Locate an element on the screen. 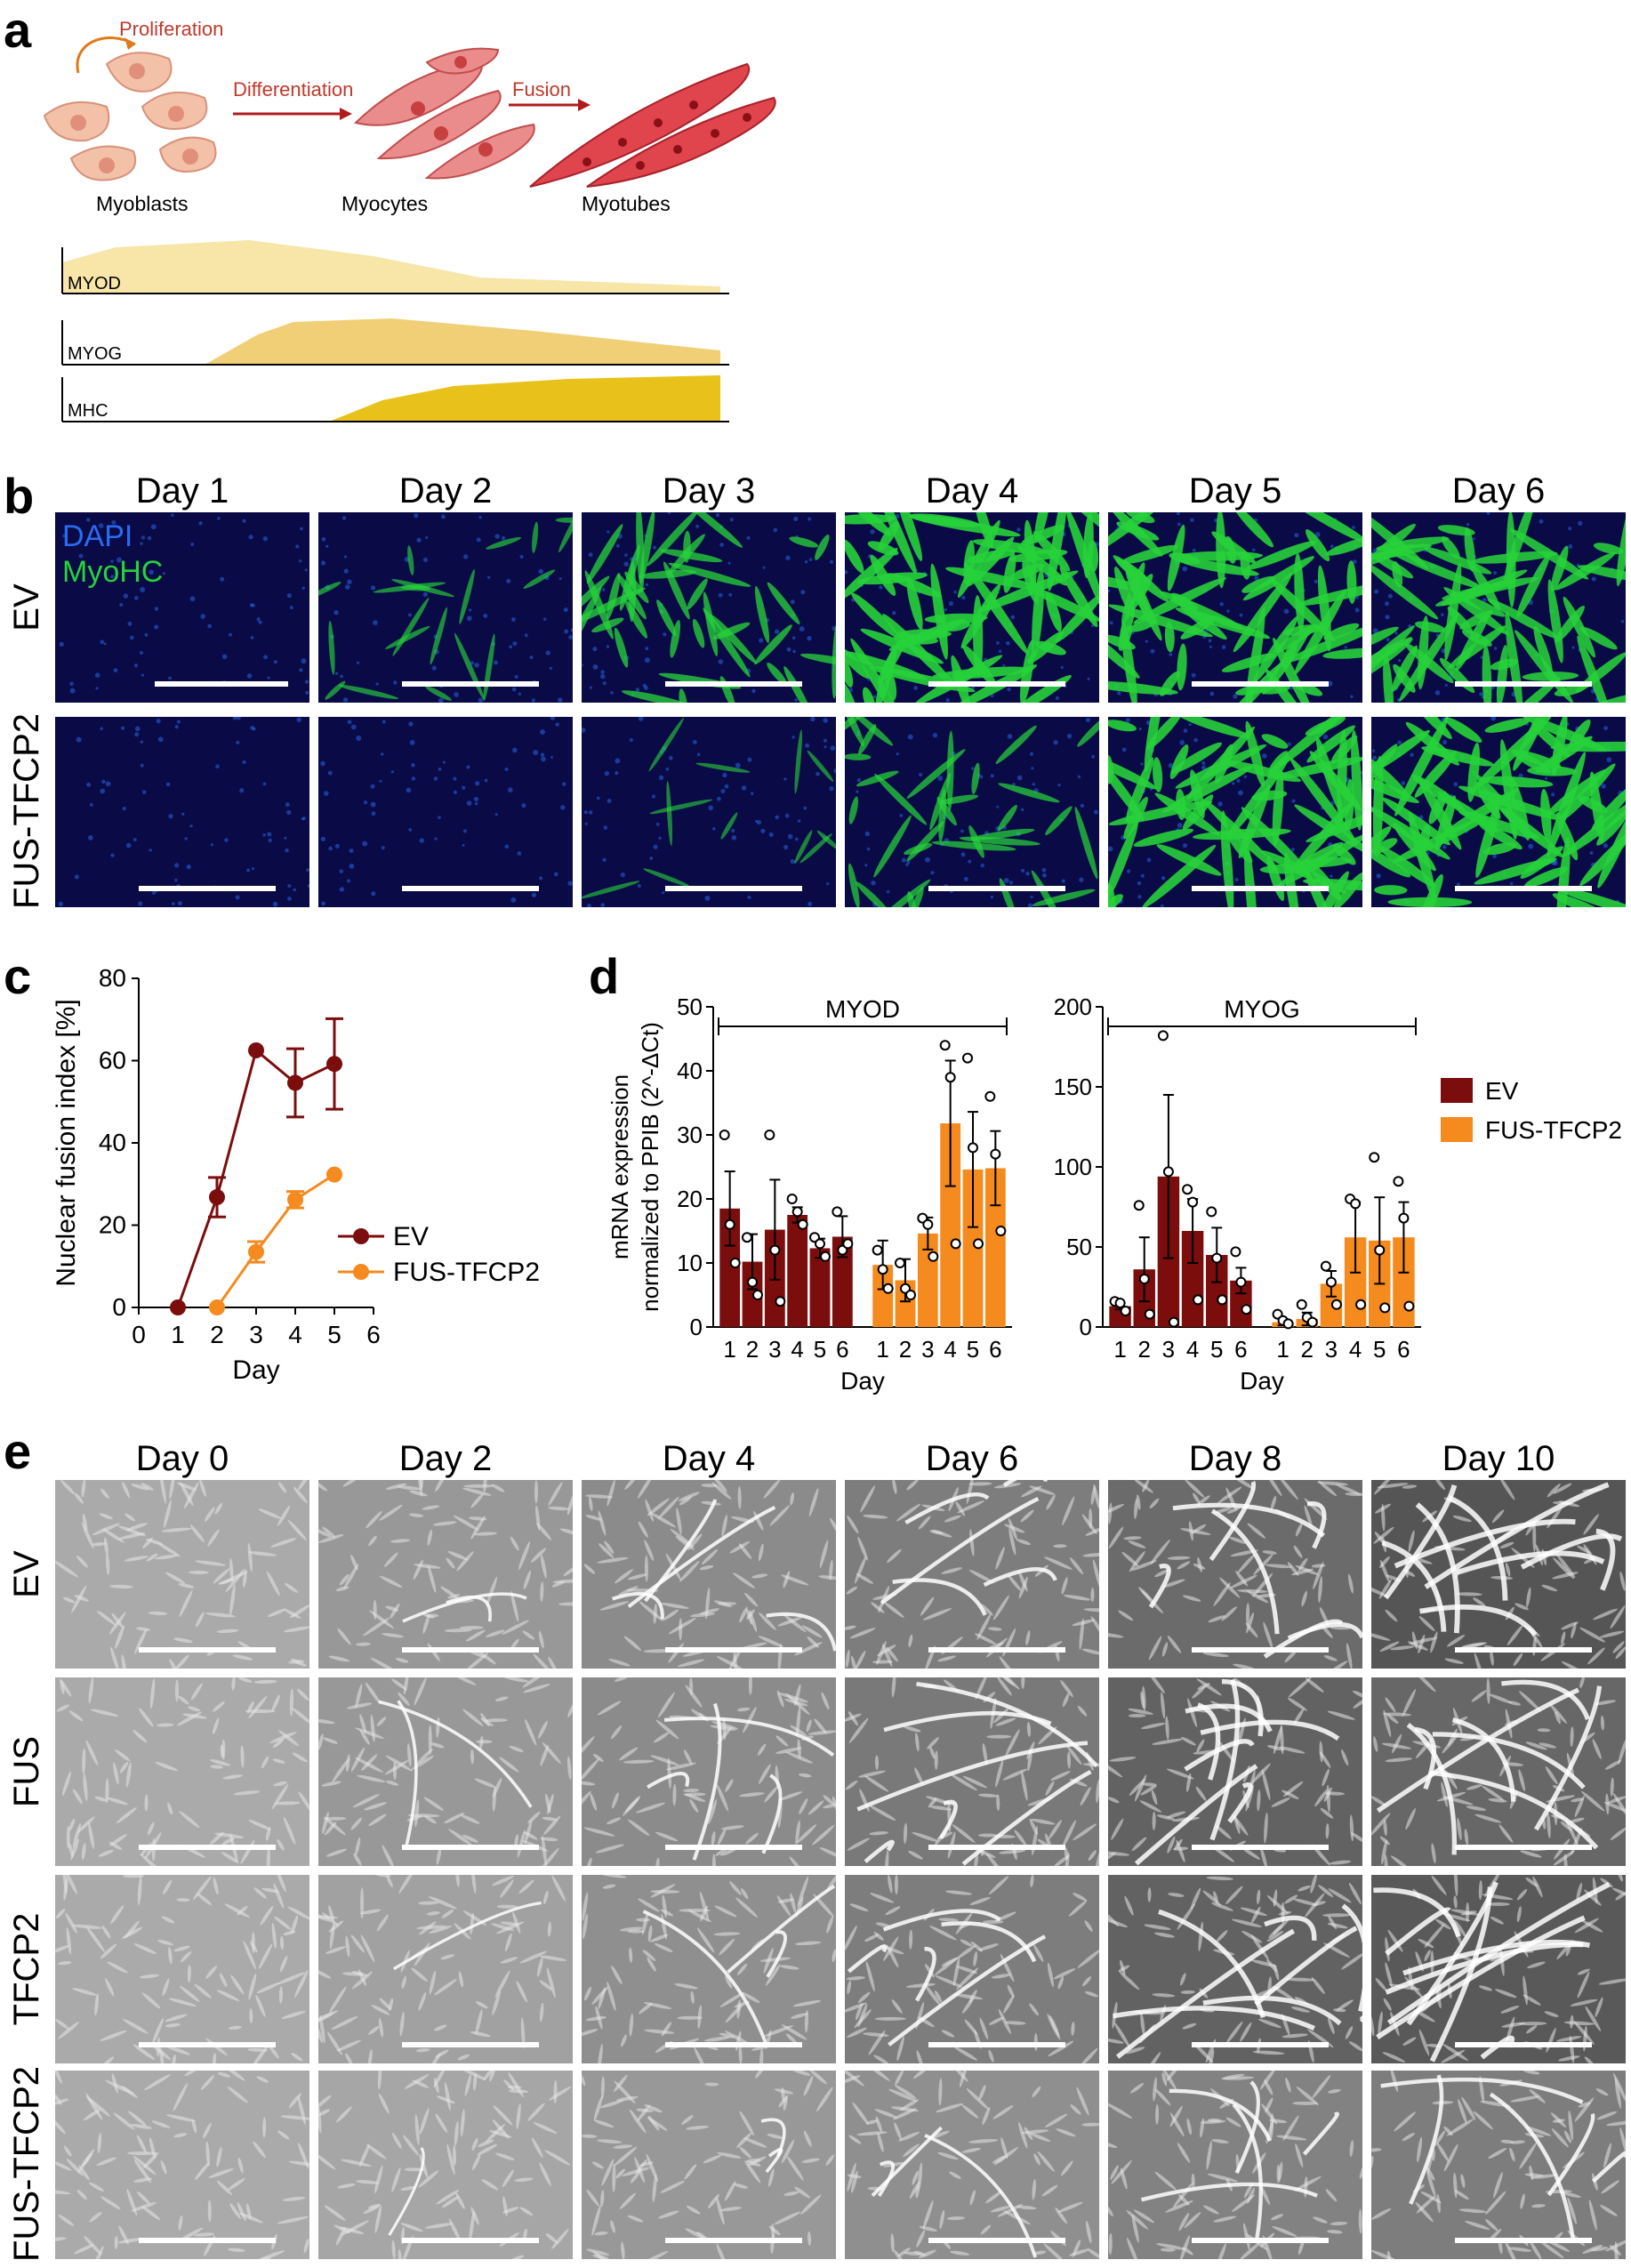  chart-title: MYOD is located at coordinates (862, 1009).